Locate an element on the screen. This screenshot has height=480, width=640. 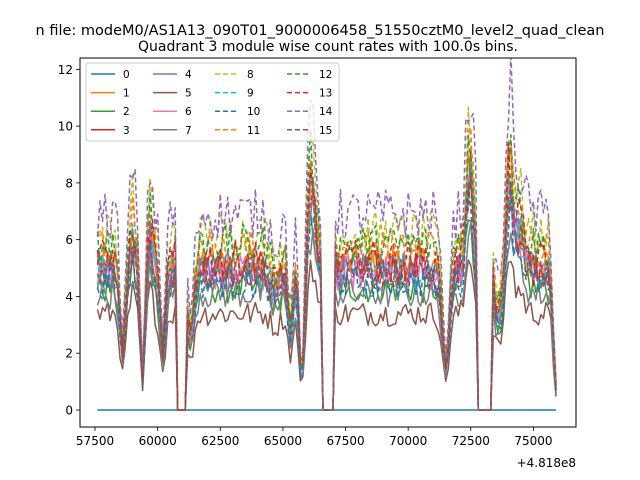
legend-label: 15 is located at coordinates (325, 131).